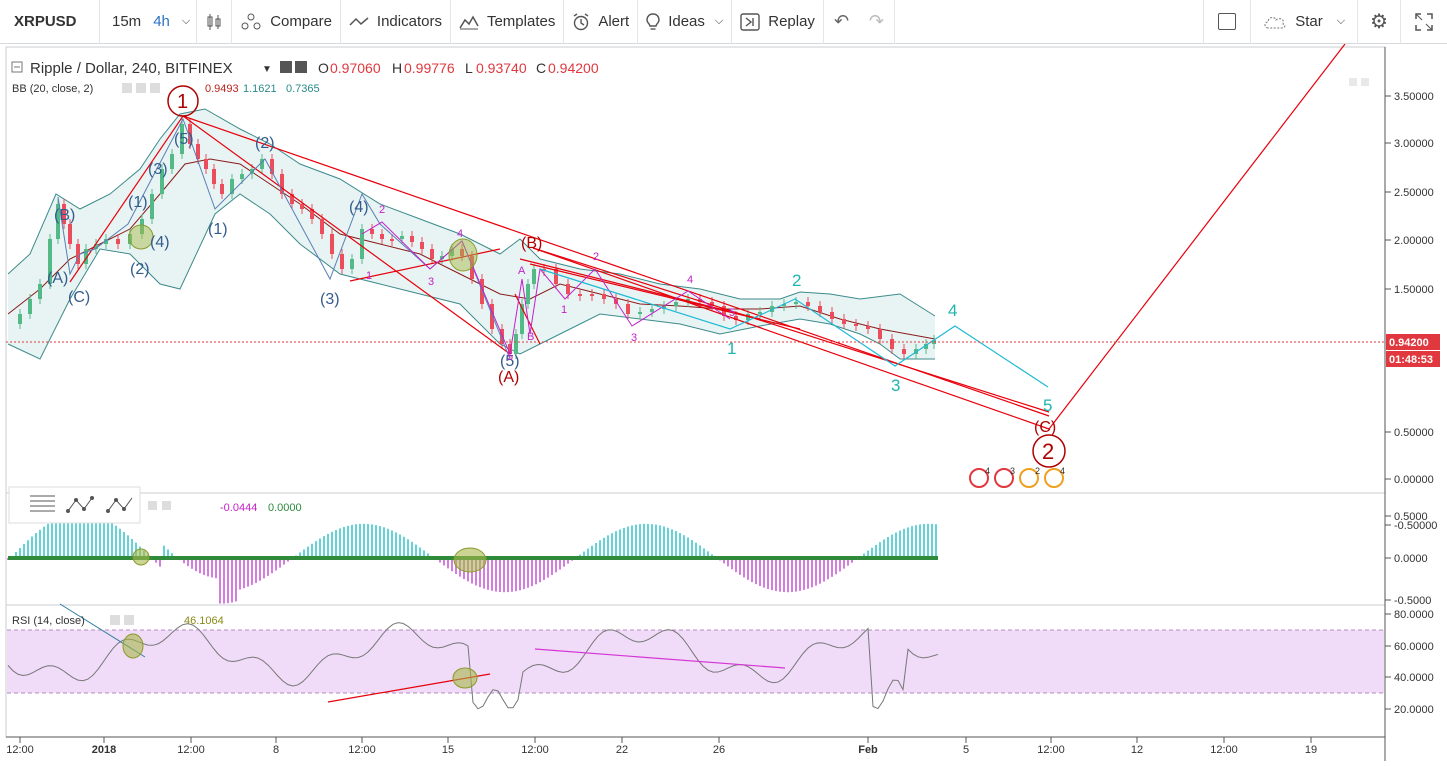  I want to click on wave-label-teal: 4, so click(952, 310).